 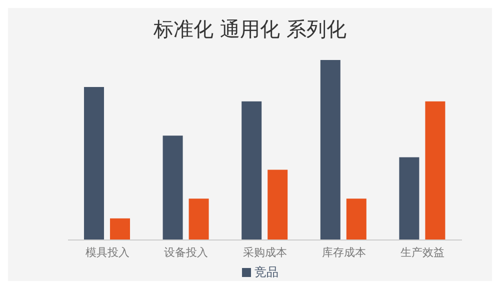 I want to click on x-tick-label: 库存成本, so click(x=344, y=252).